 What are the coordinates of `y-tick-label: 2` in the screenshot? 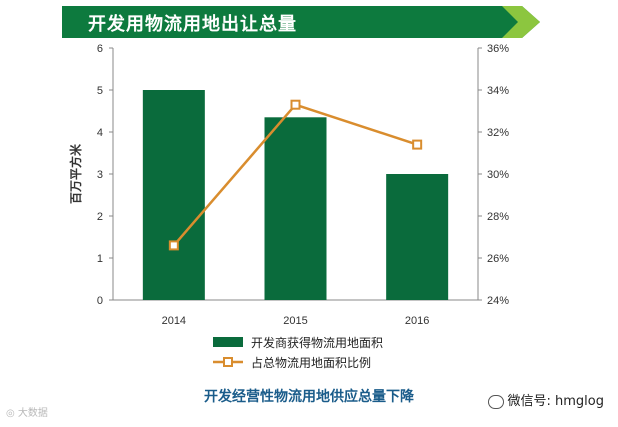 It's located at (100, 217).